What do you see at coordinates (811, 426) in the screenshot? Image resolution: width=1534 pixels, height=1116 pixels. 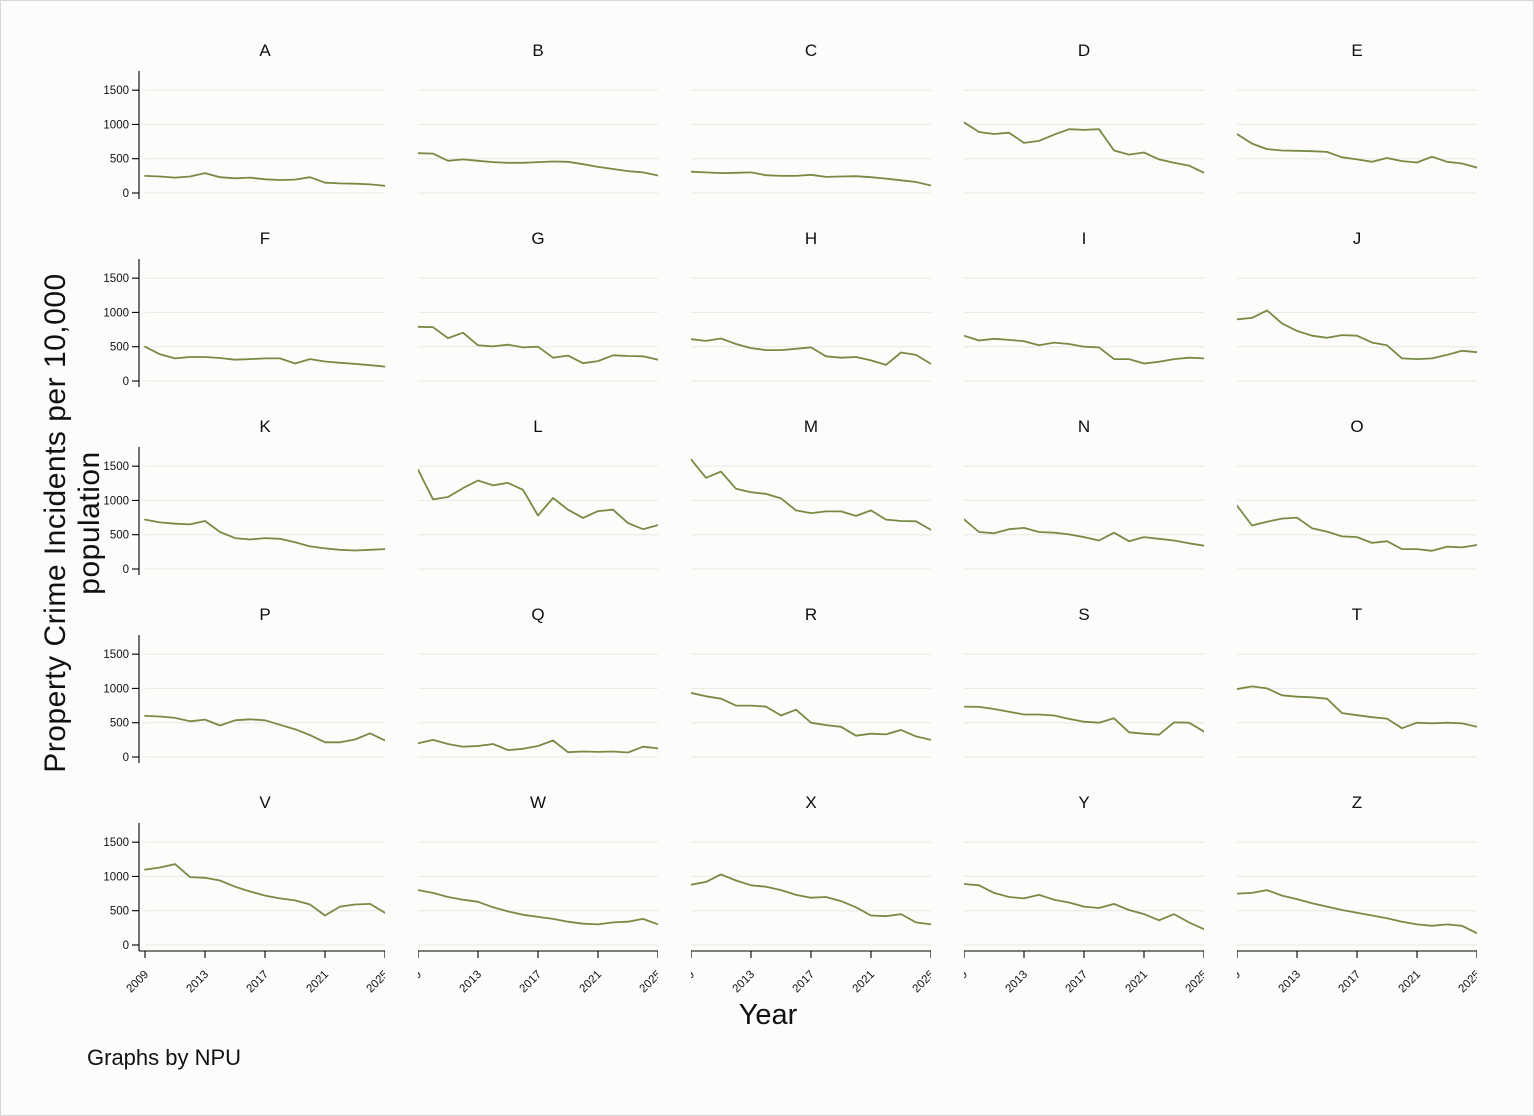 I see `panel-title: M` at bounding box center [811, 426].